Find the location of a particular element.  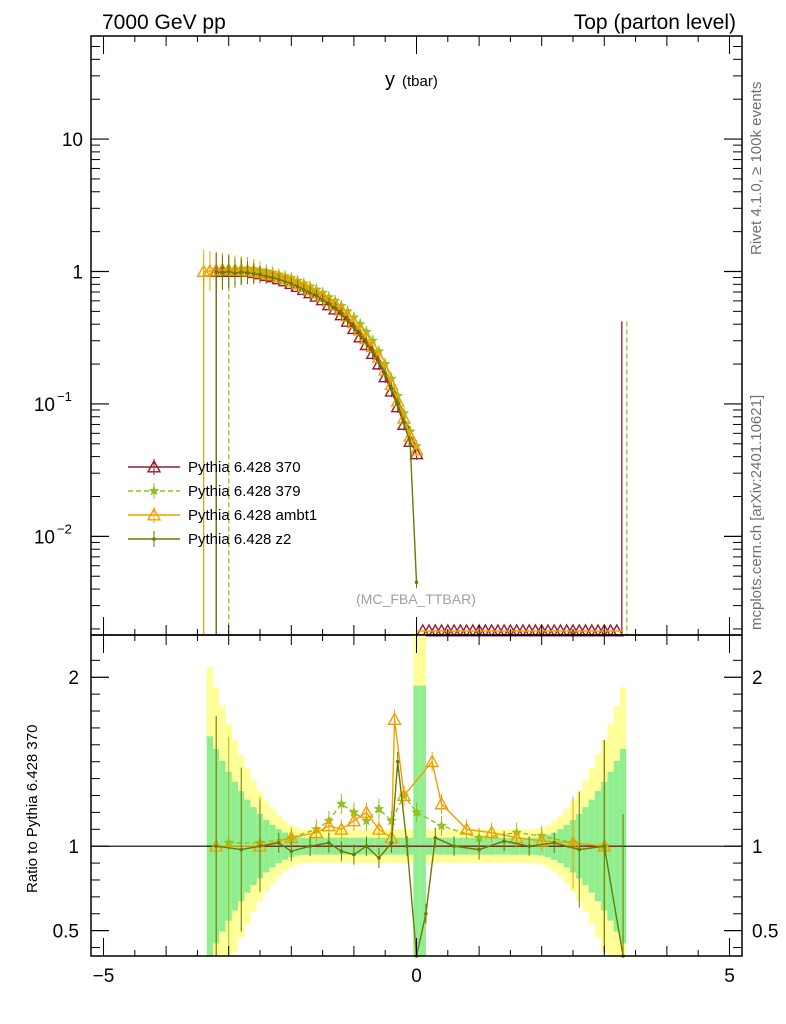

ratio-y-tick-label-left: 2 is located at coordinates (73, 678).